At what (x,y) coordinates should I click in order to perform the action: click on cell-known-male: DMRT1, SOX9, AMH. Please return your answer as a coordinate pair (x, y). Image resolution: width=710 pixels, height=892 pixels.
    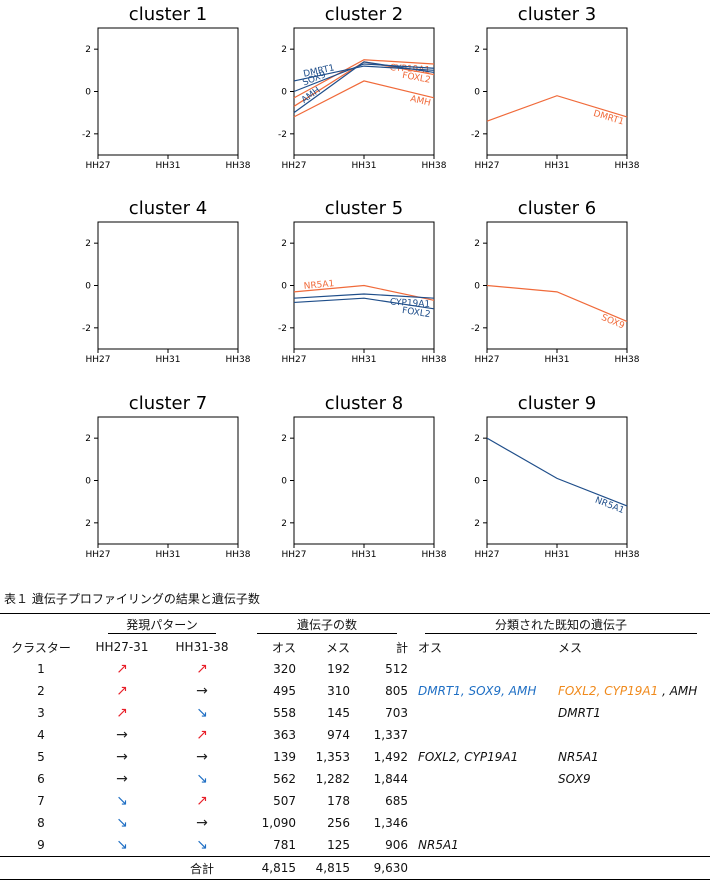
    Looking at the image, I should click on (477, 691).